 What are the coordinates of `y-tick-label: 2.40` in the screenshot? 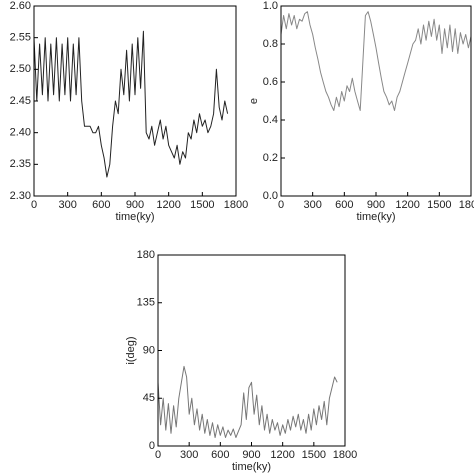 It's located at (20, 133).